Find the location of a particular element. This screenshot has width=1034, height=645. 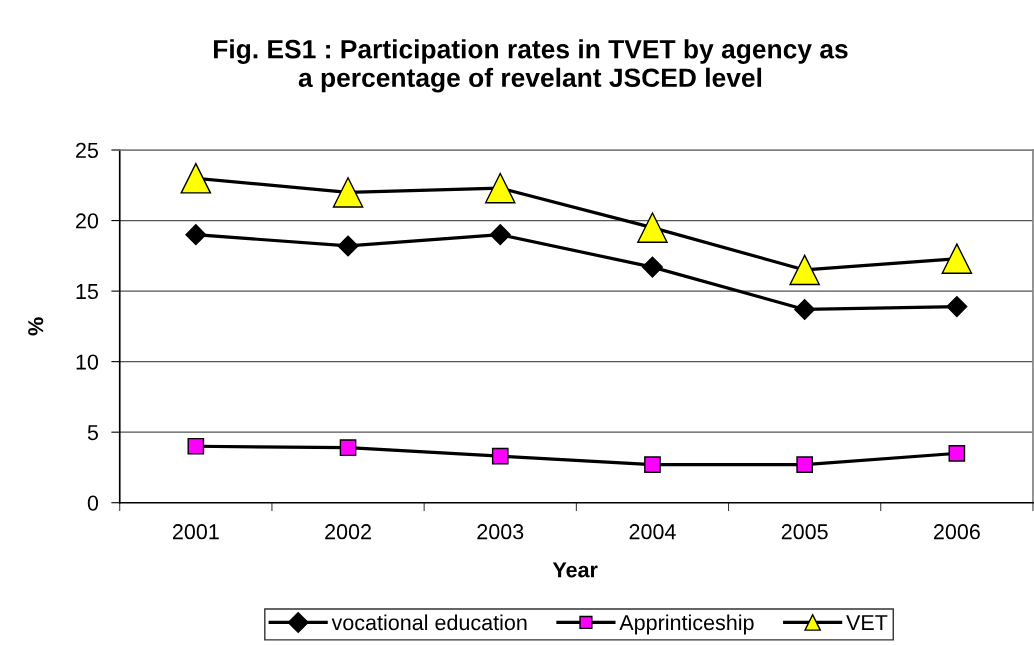

x-tick-label: 2004 is located at coordinates (652, 532).